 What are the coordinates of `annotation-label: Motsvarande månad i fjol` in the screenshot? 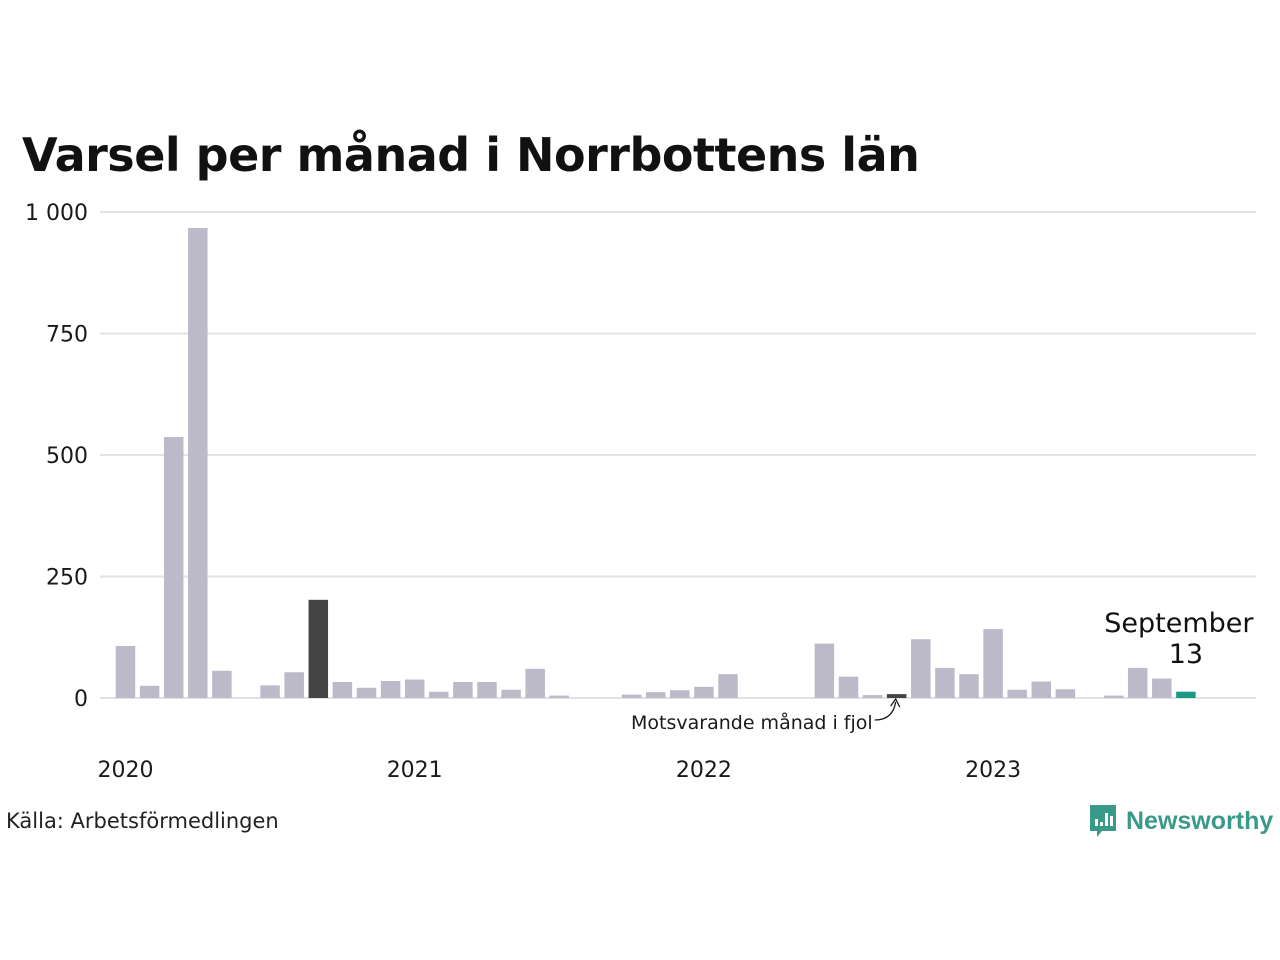 It's located at (752, 722).